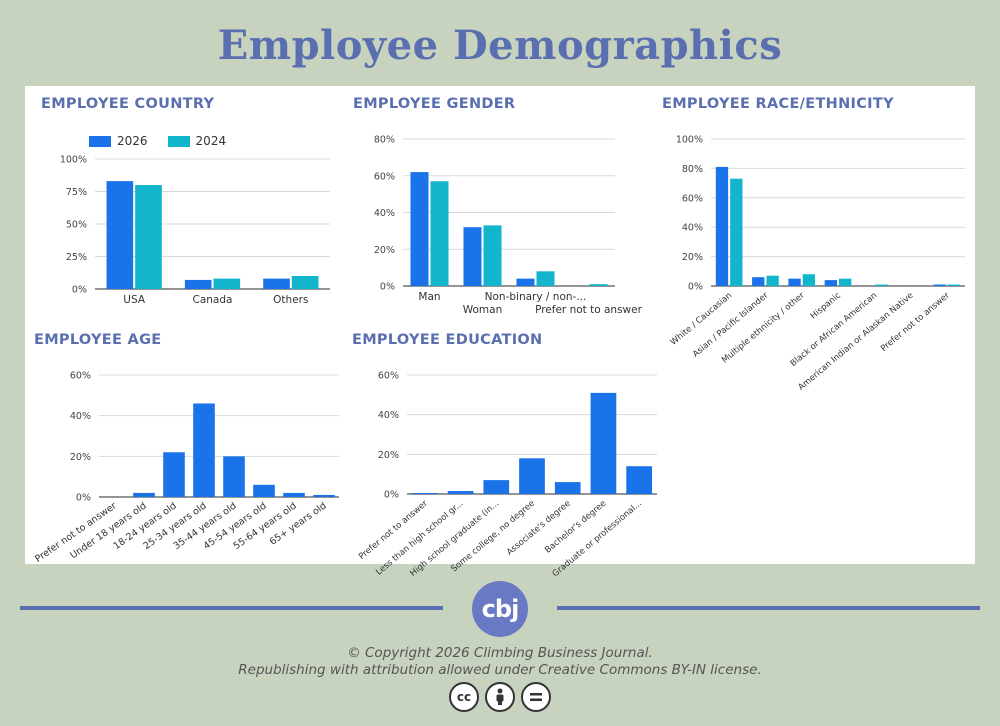 The width and height of the screenshot is (1000, 726). Describe the element at coordinates (387, 287) in the screenshot. I see `gender-y-tick-label: 0%` at that location.